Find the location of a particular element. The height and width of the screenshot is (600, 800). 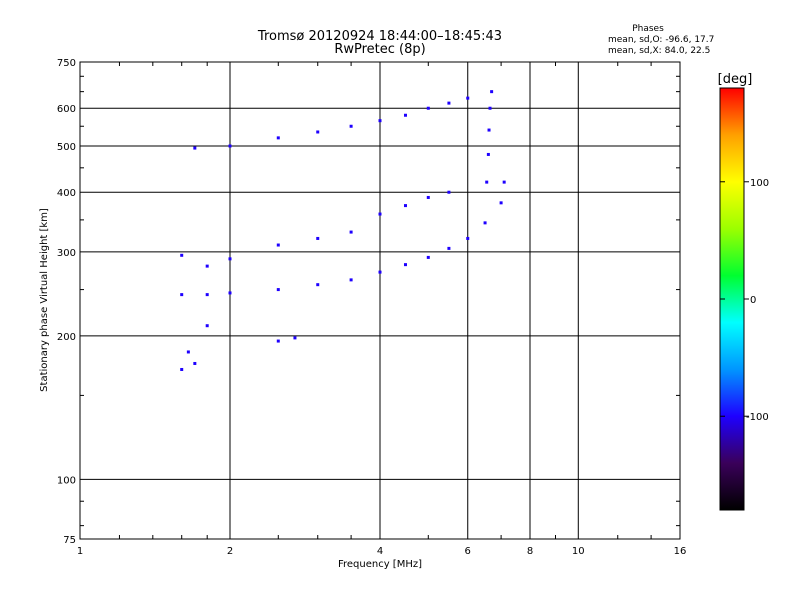

stats-o: mean, sd,O: -96.6, 17.7 is located at coordinates (661, 40).